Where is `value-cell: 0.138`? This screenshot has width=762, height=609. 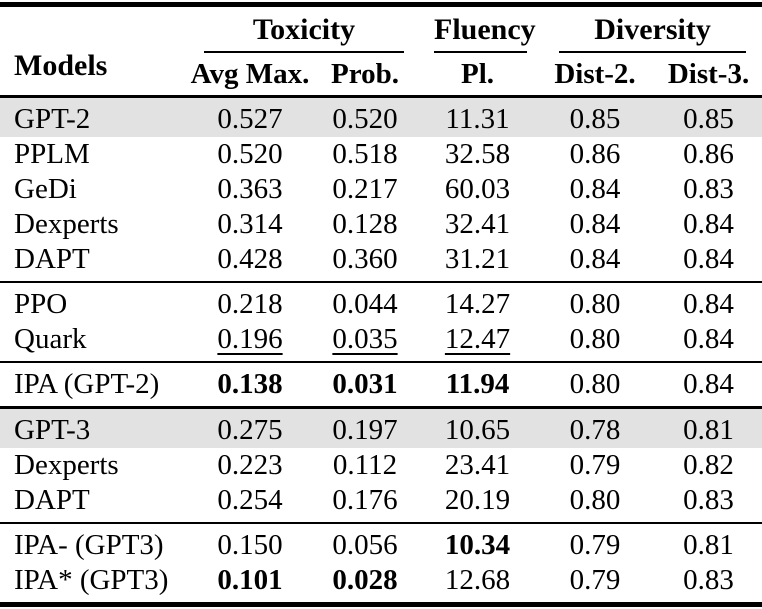 value-cell: 0.138 is located at coordinates (250, 384).